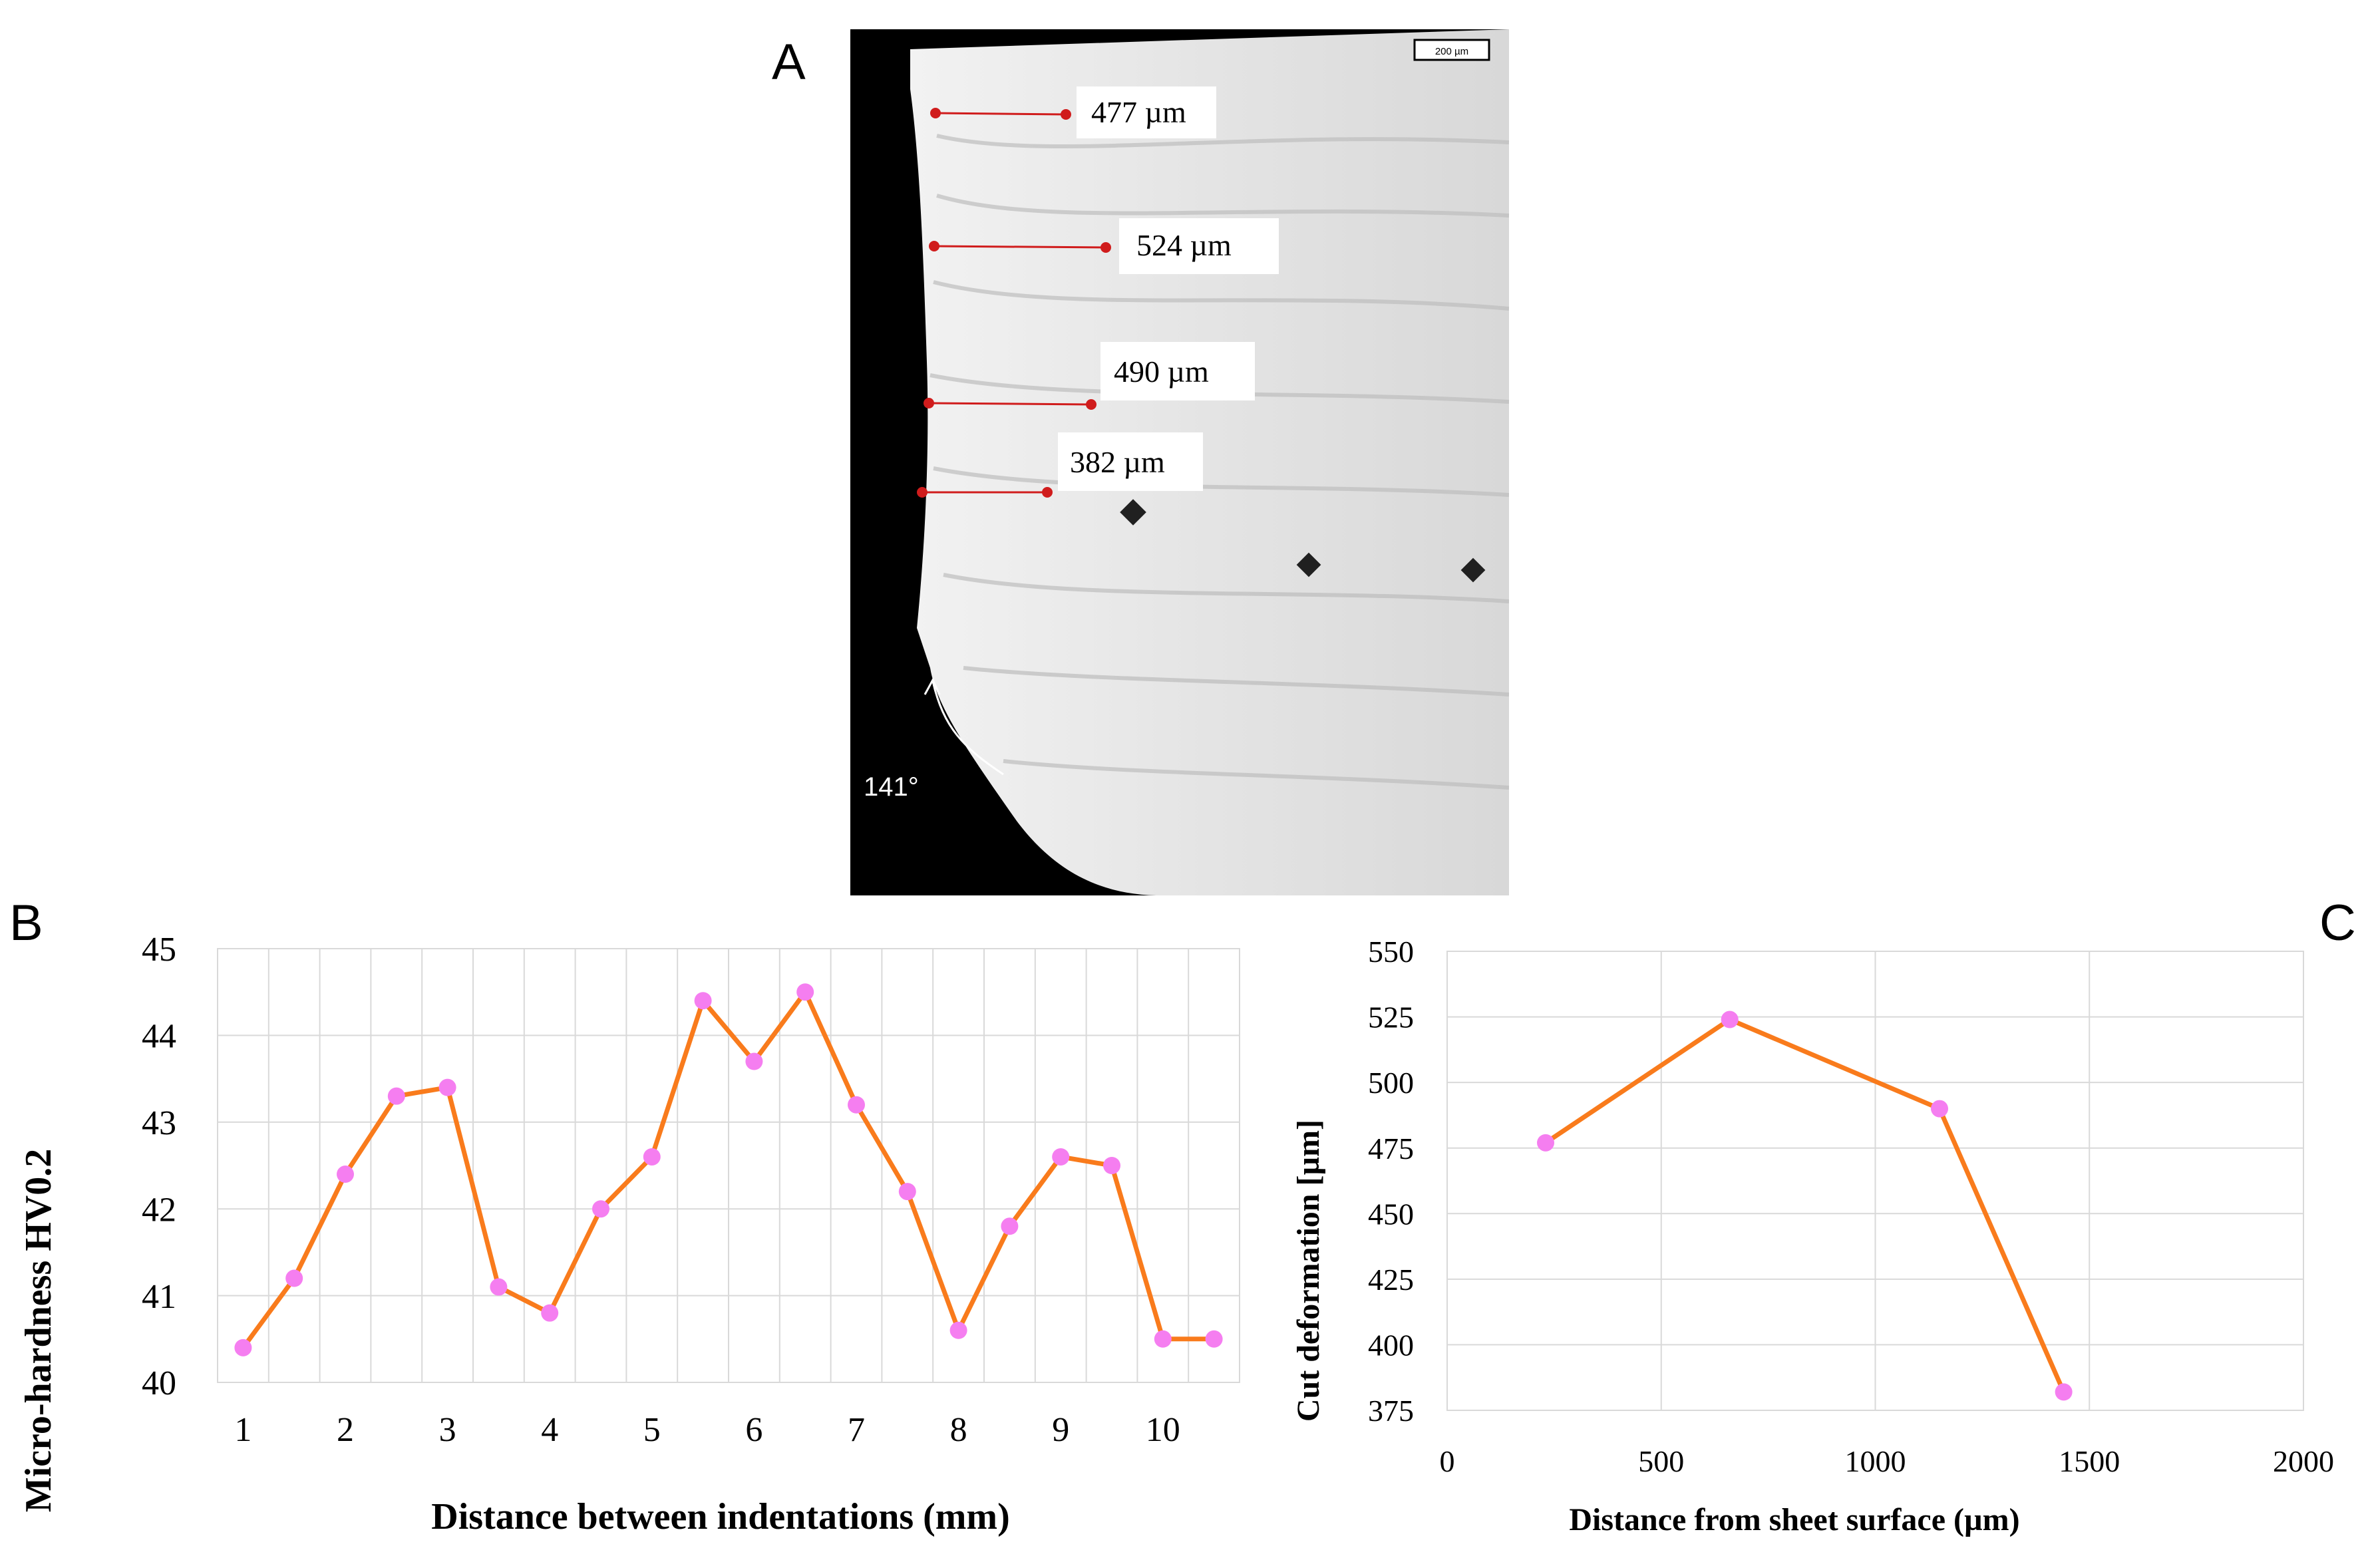  I want to click on y-tick-label: 550, so click(1391, 952).